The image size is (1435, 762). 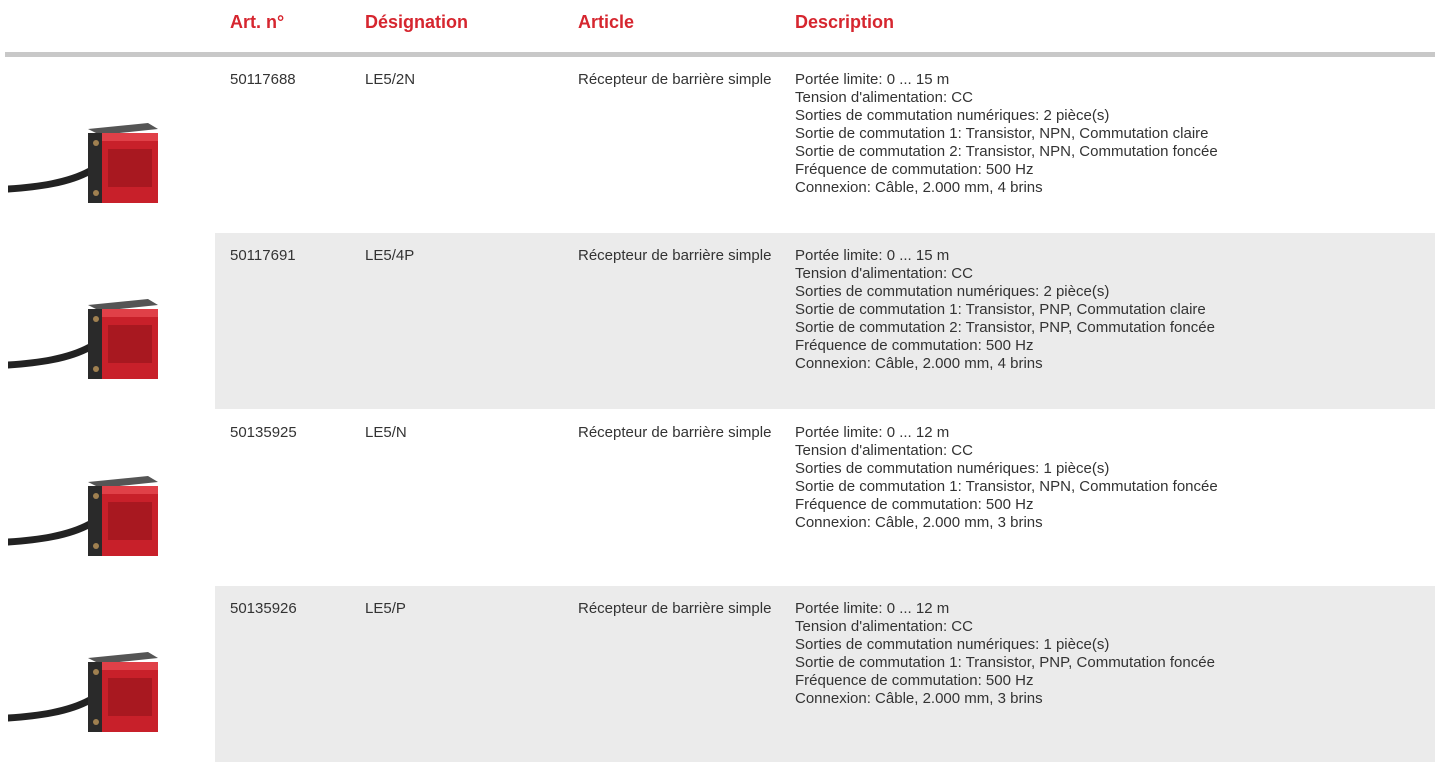 I want to click on art-no: 50117688, so click(x=263, y=79).